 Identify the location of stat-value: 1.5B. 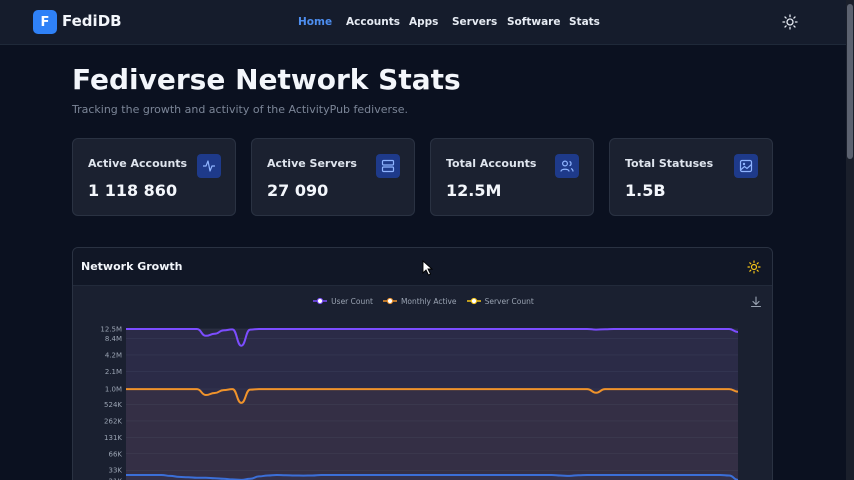
(645, 190).